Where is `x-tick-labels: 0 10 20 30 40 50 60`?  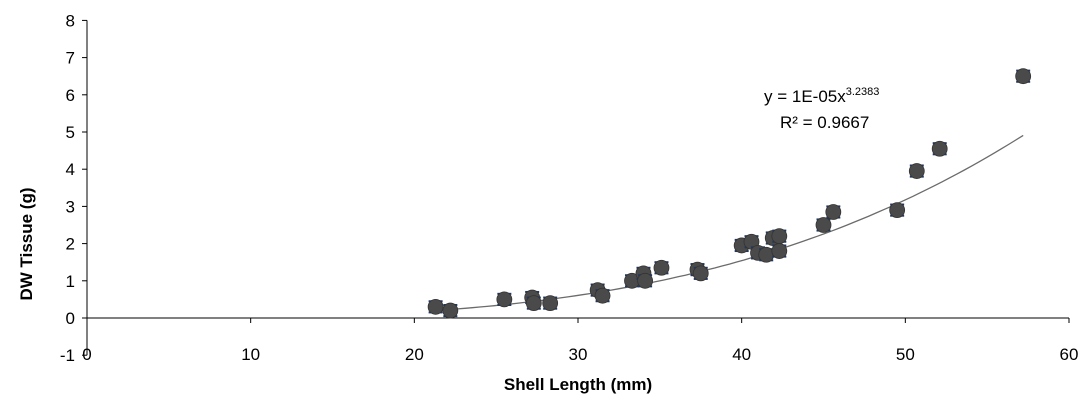 x-tick-labels: 0 10 20 30 40 50 60 is located at coordinates (580, 354).